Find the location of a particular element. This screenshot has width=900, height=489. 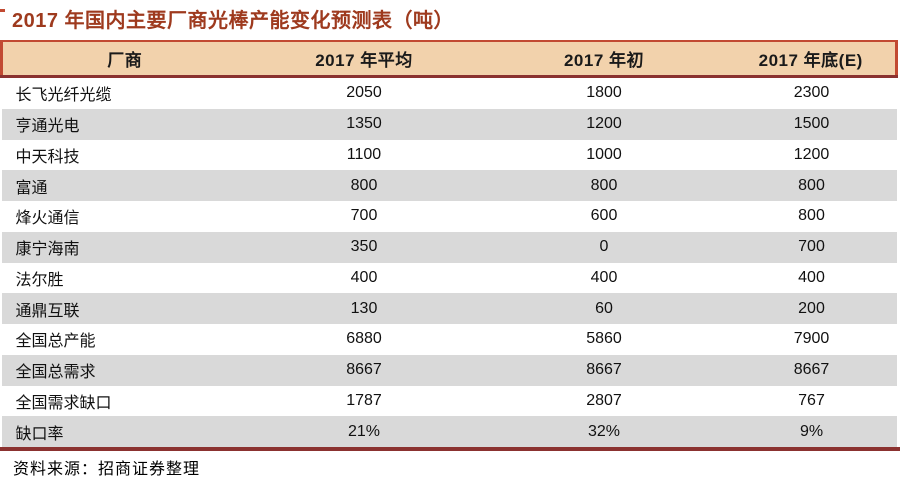

row-label: 富通 is located at coordinates (31, 188).